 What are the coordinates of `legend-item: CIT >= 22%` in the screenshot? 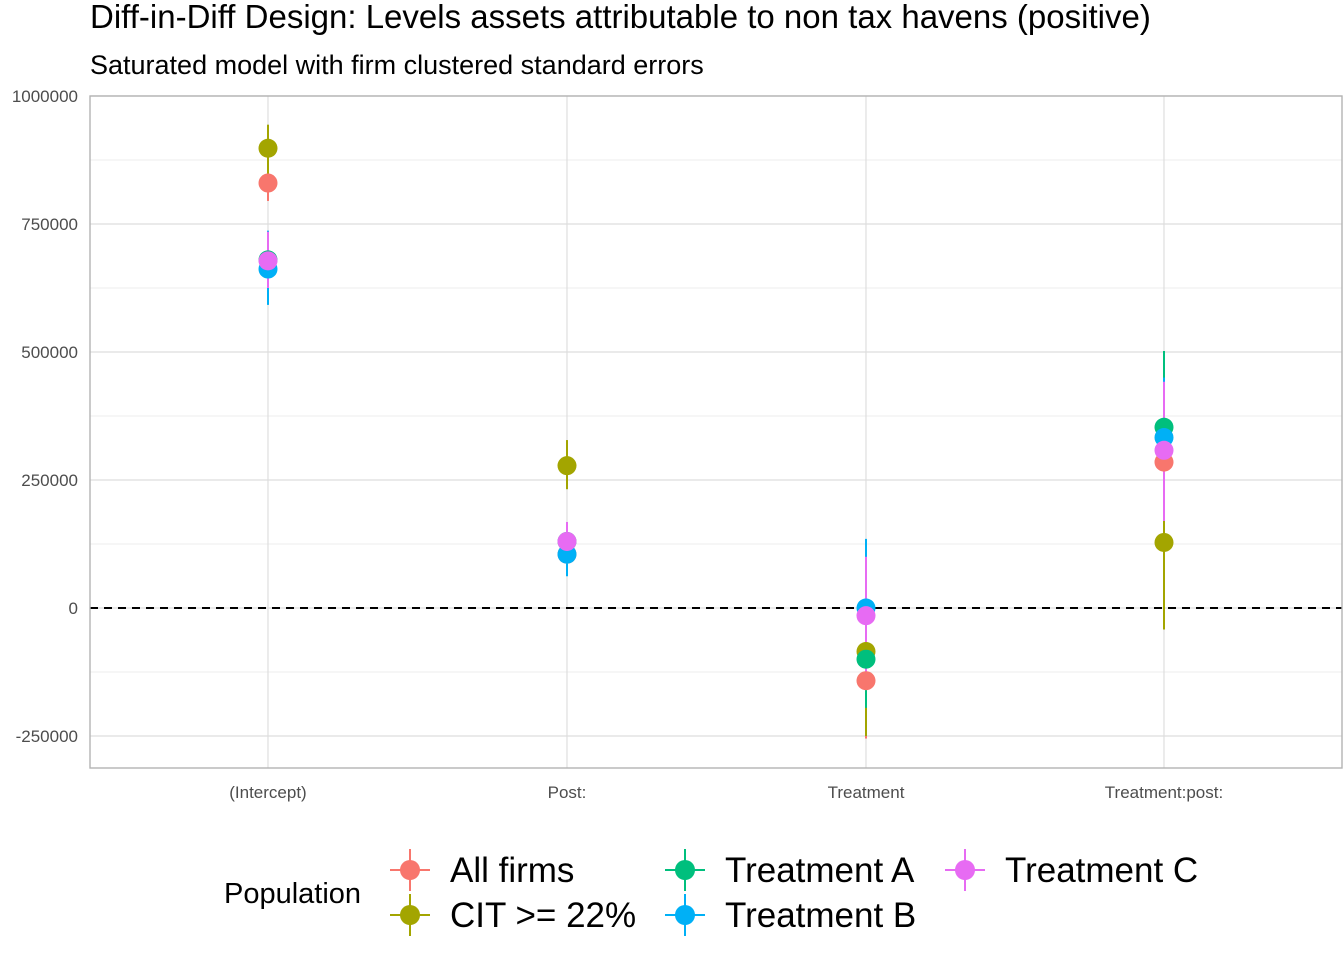 It's located at (513, 915).